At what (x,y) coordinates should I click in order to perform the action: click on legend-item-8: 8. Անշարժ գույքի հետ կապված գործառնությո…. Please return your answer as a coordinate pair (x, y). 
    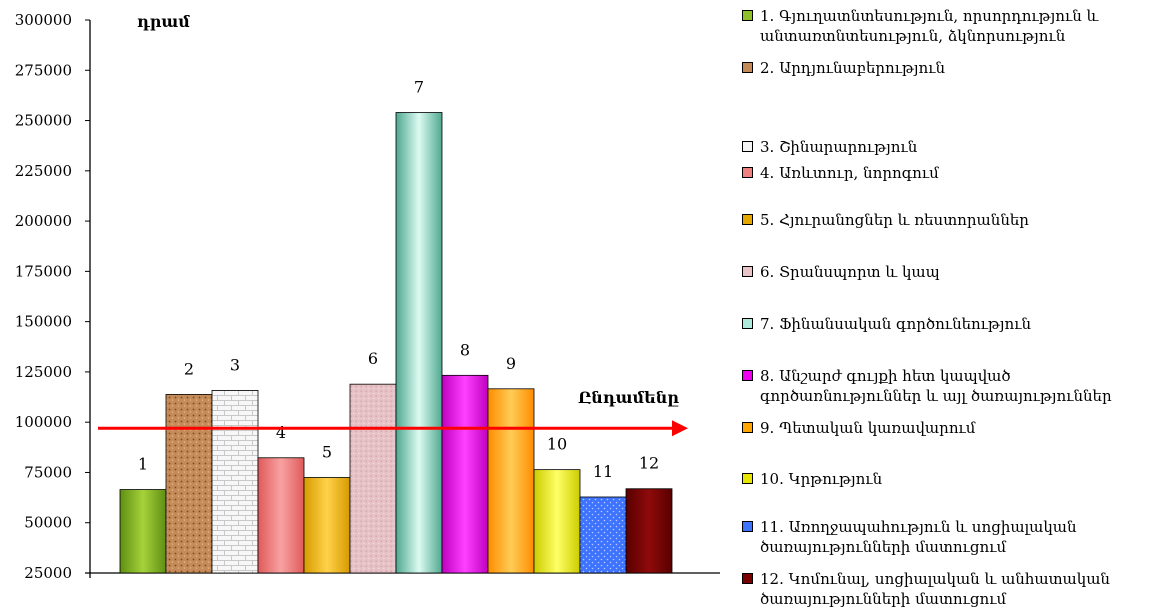
    Looking at the image, I should click on (954, 386).